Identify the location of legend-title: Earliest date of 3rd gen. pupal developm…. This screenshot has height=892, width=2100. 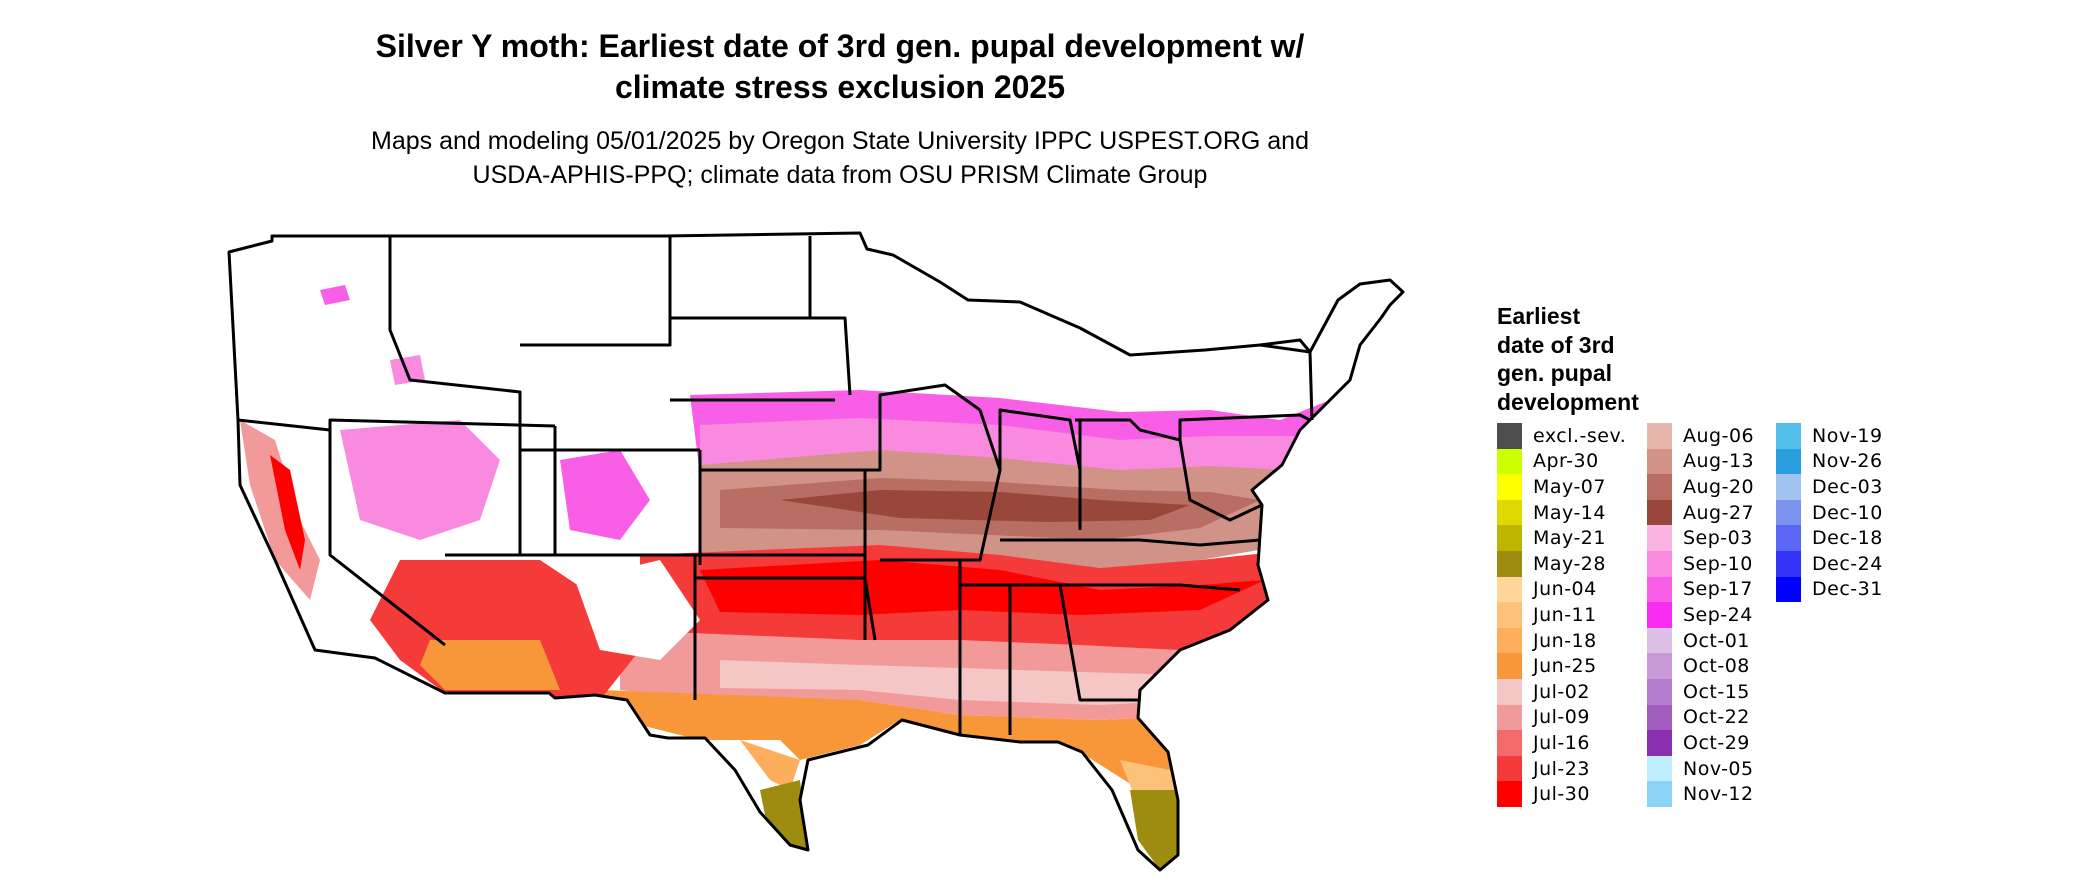
(1568, 359).